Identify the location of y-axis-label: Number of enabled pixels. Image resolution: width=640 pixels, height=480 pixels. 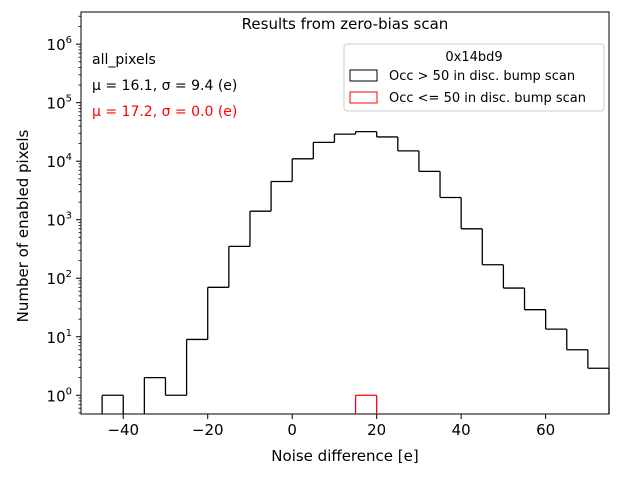
(23, 225).